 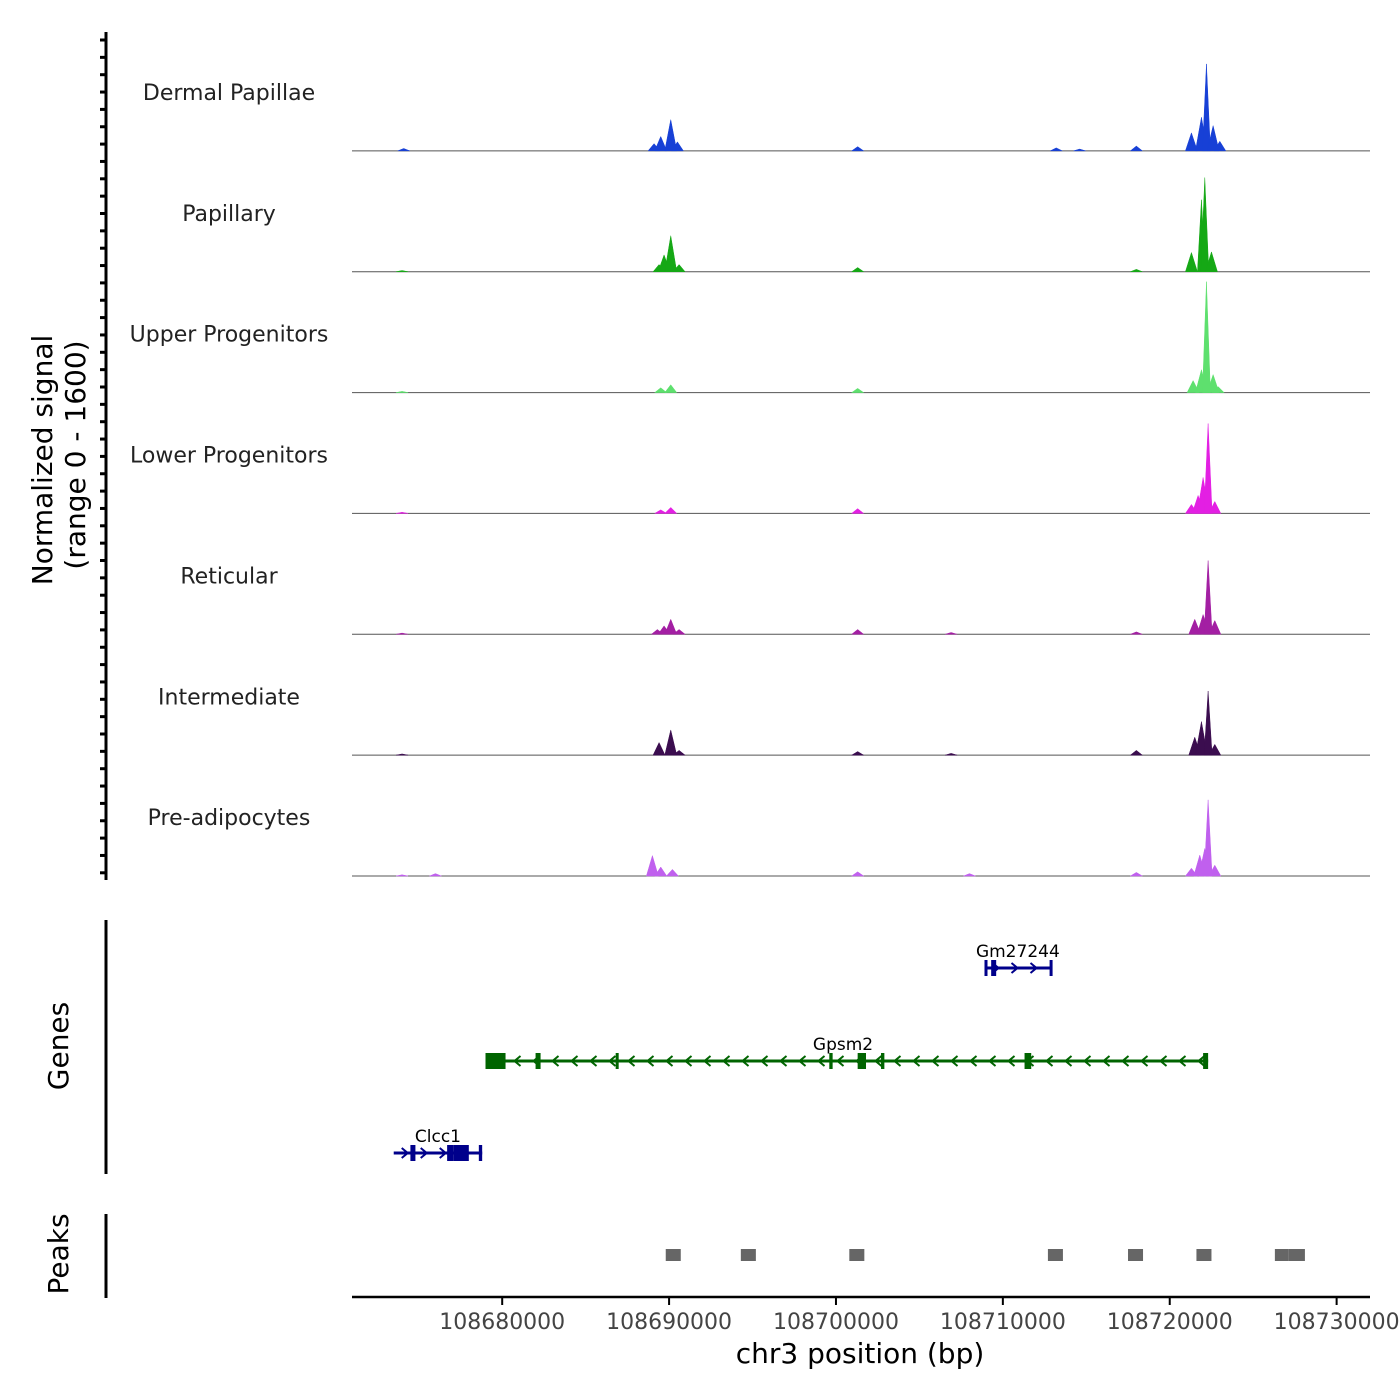 I want to click on coverage-ylabel-line2: (range 0 - 1600), so click(x=75, y=454).